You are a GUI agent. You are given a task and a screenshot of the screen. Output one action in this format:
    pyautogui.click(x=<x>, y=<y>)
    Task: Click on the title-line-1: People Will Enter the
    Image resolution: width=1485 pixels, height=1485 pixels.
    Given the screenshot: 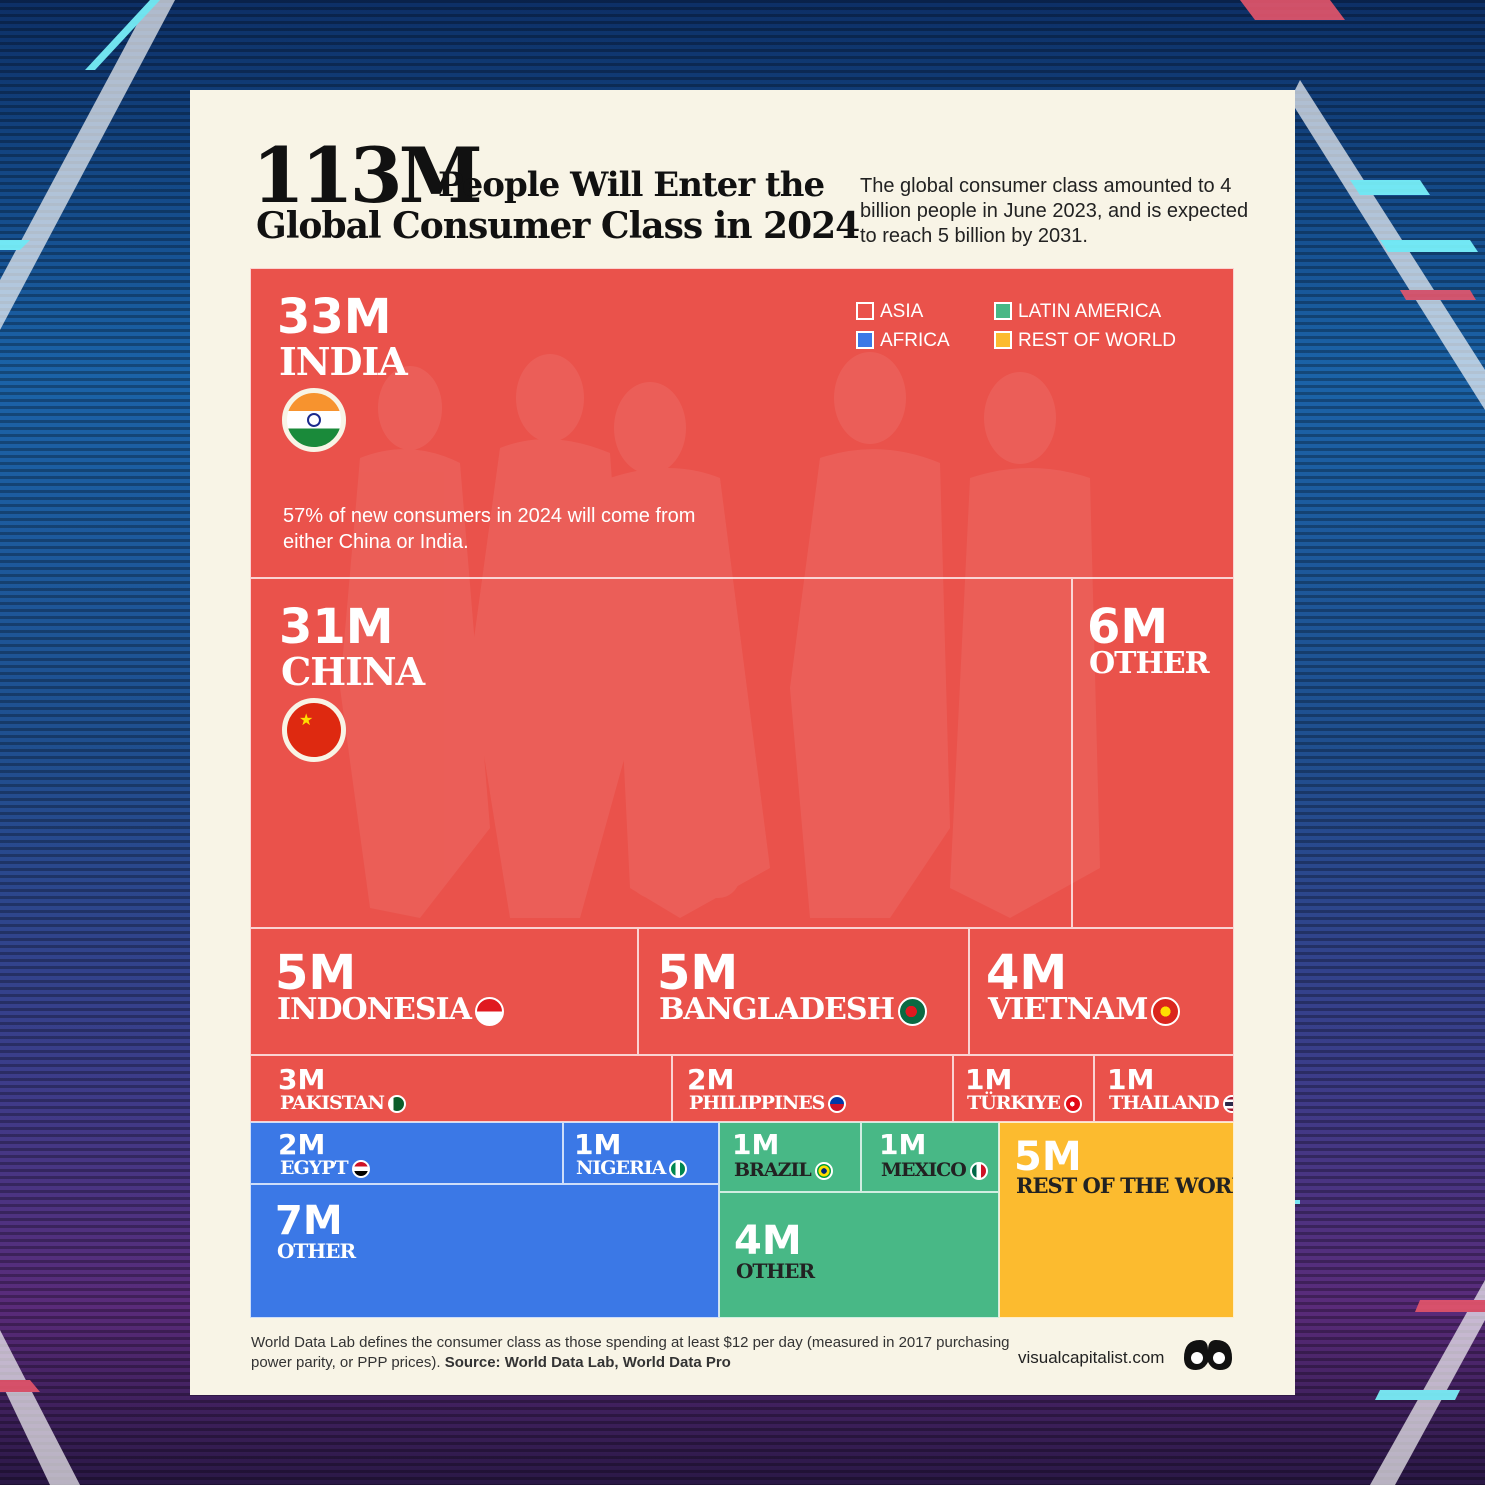 What is the action you would take?
    pyautogui.click(x=631, y=185)
    